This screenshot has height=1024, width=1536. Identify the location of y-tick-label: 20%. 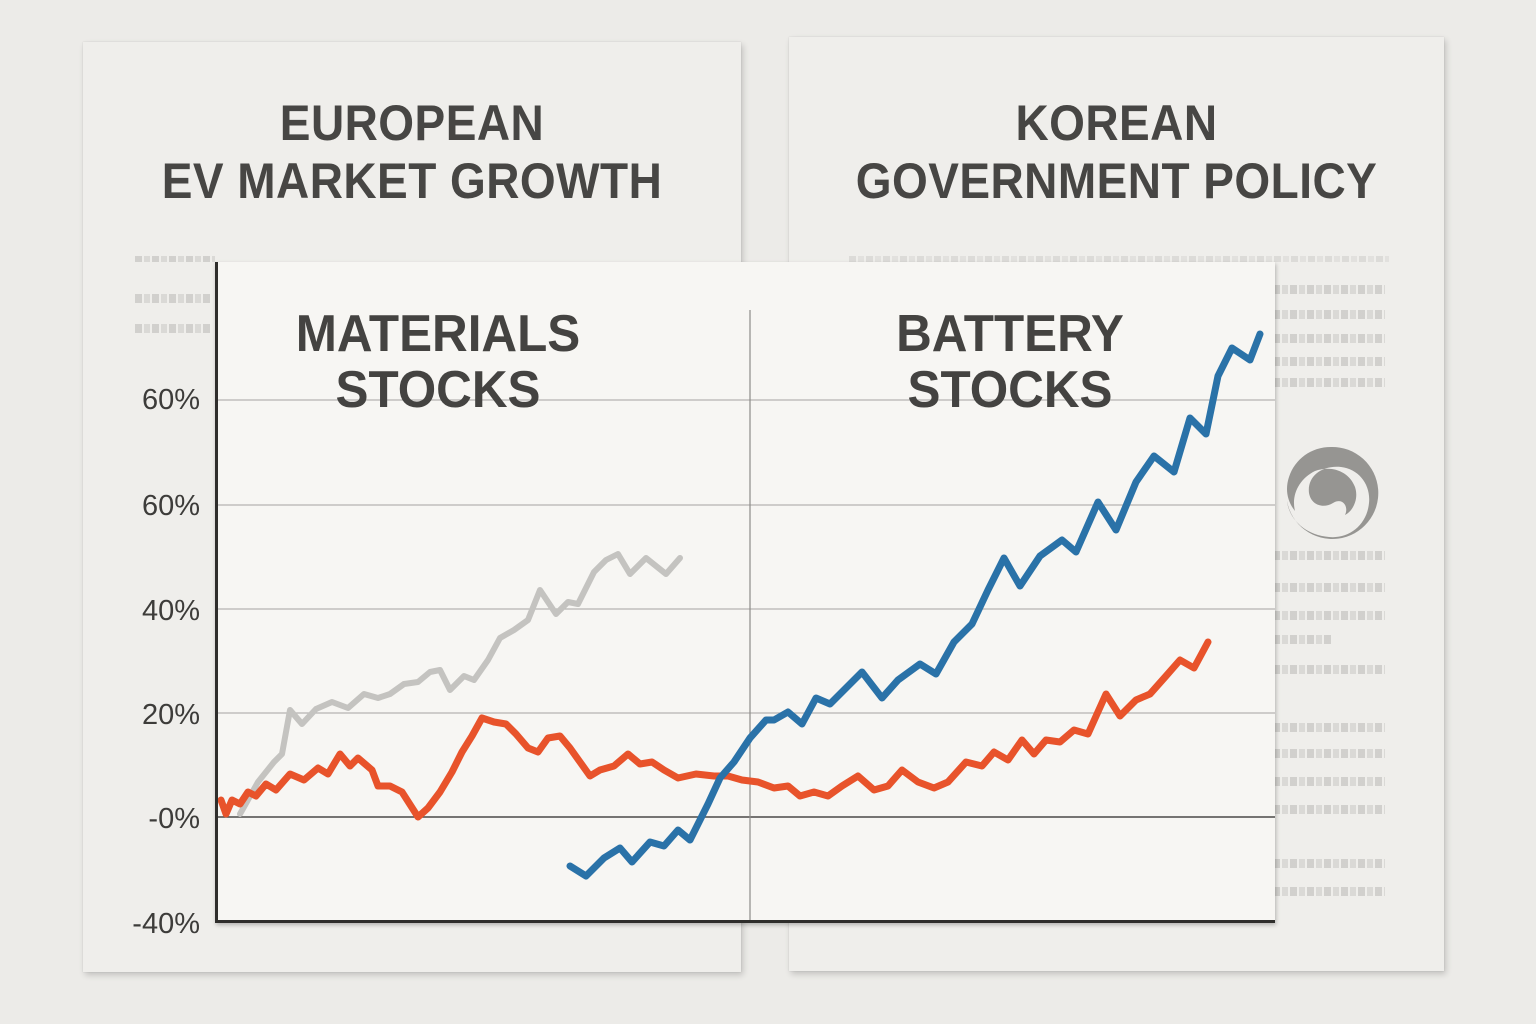
(170, 715).